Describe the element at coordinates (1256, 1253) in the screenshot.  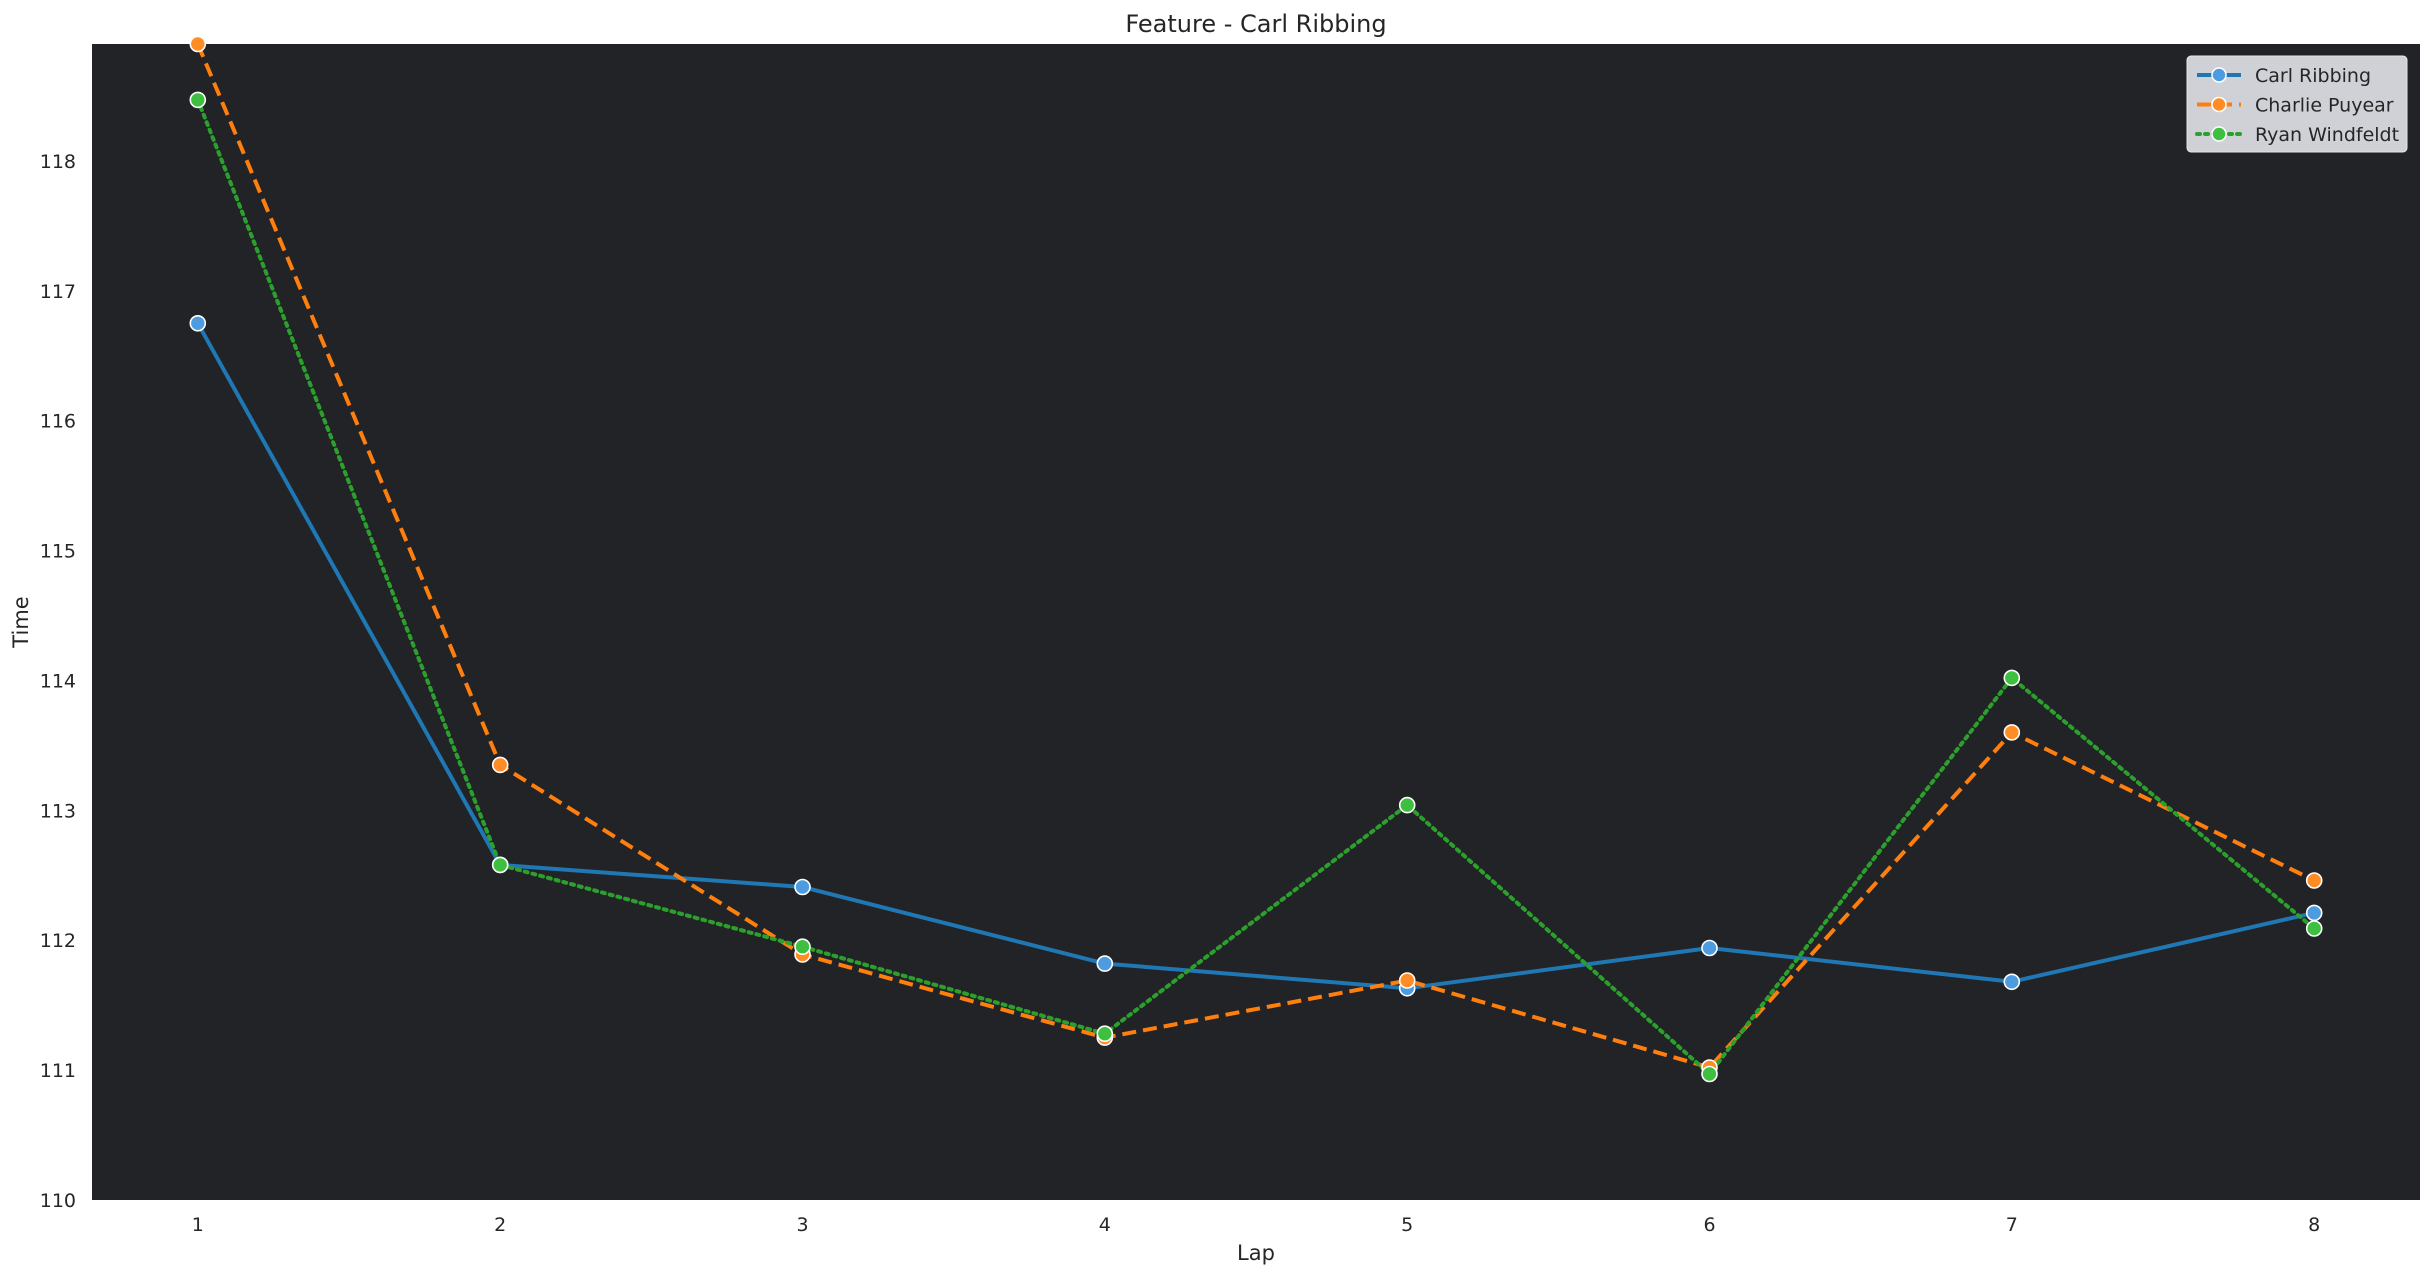
I see `x-axis-label: Lap` at that location.